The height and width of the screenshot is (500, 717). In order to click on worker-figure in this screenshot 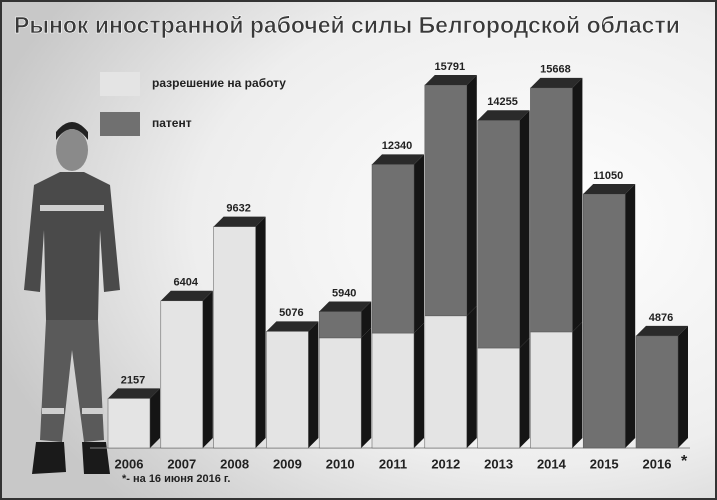, I will do `click(72, 298)`.